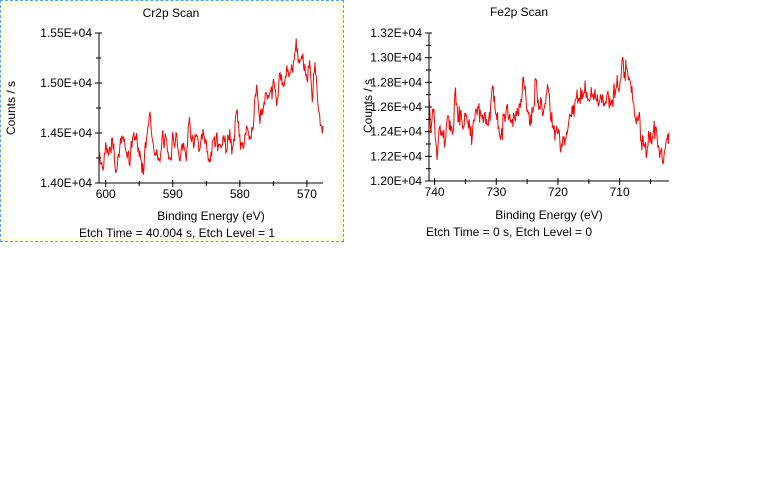 This screenshot has height=480, width=768. Describe the element at coordinates (66, 133) in the screenshot. I see `y-tick-label: 1.45E+04` at that location.